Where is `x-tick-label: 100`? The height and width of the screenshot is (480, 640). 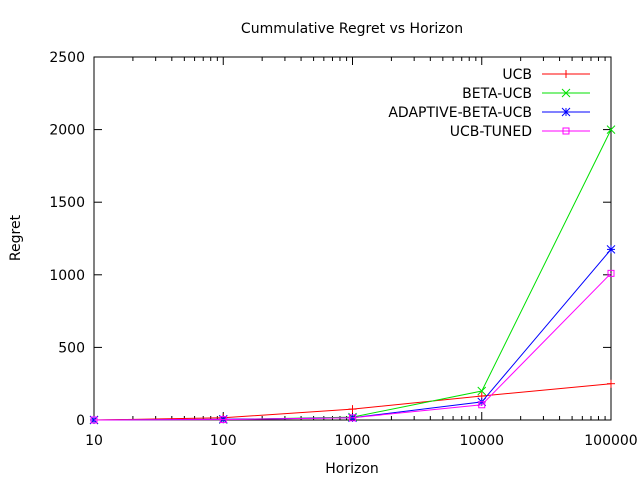 x-tick-label: 100 is located at coordinates (223, 441).